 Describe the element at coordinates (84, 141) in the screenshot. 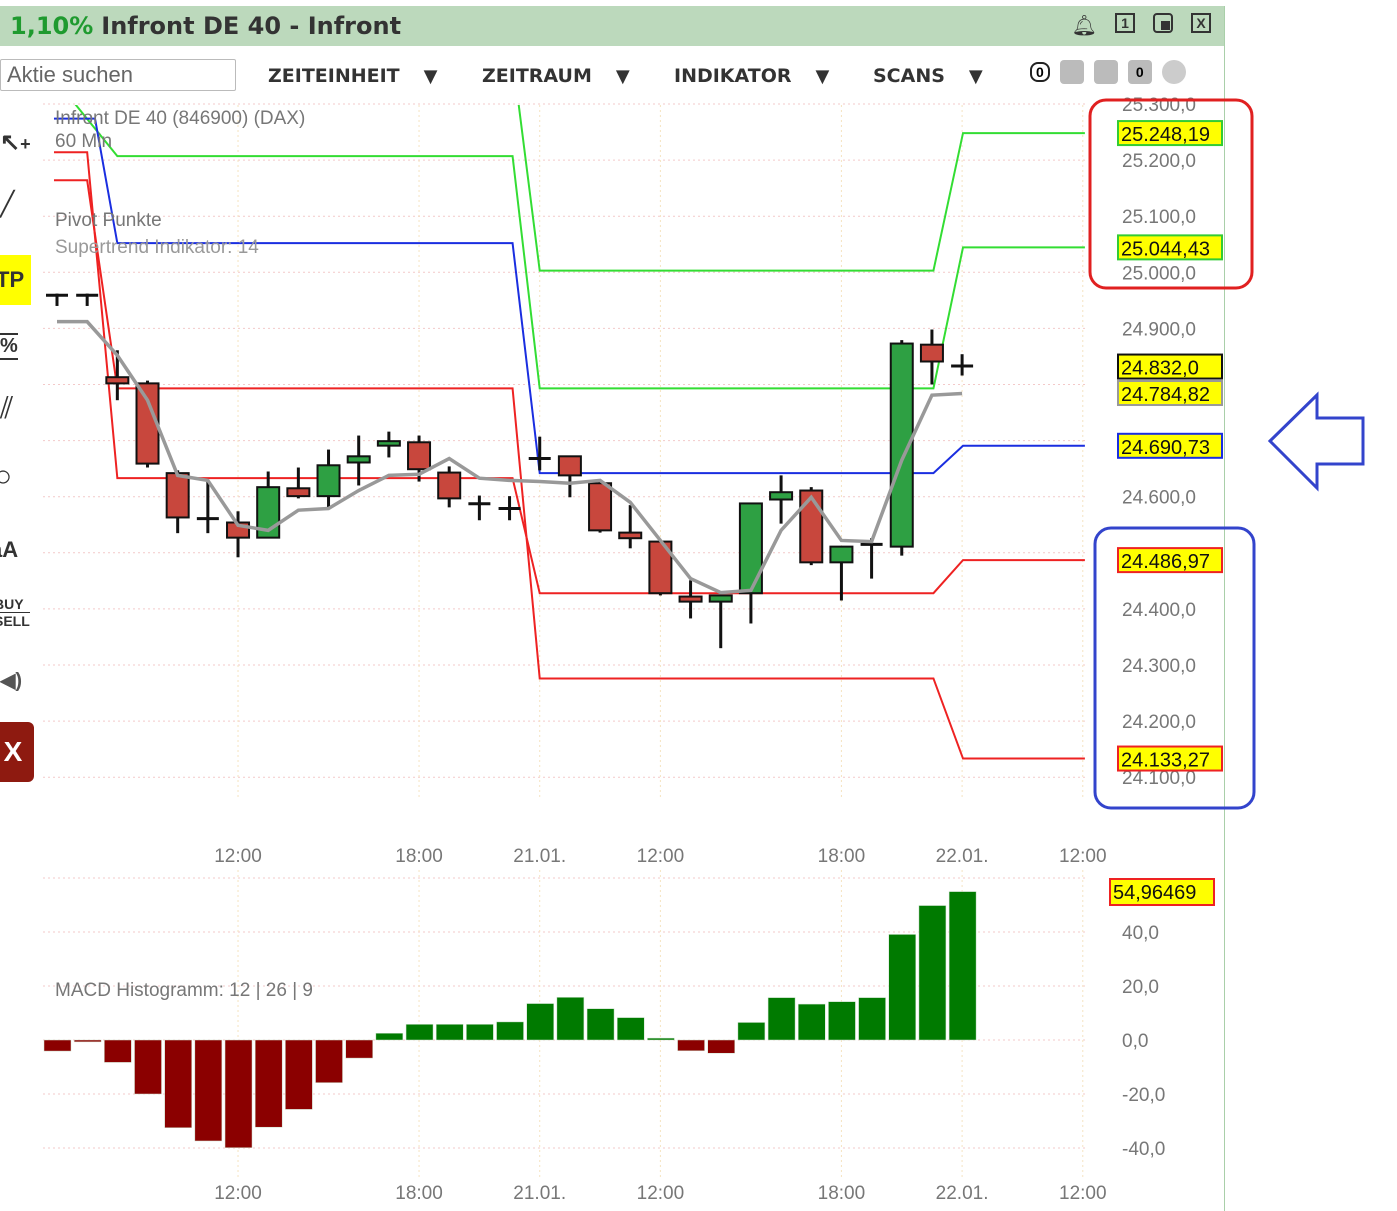

I see `legend-interval: 60 Min` at that location.